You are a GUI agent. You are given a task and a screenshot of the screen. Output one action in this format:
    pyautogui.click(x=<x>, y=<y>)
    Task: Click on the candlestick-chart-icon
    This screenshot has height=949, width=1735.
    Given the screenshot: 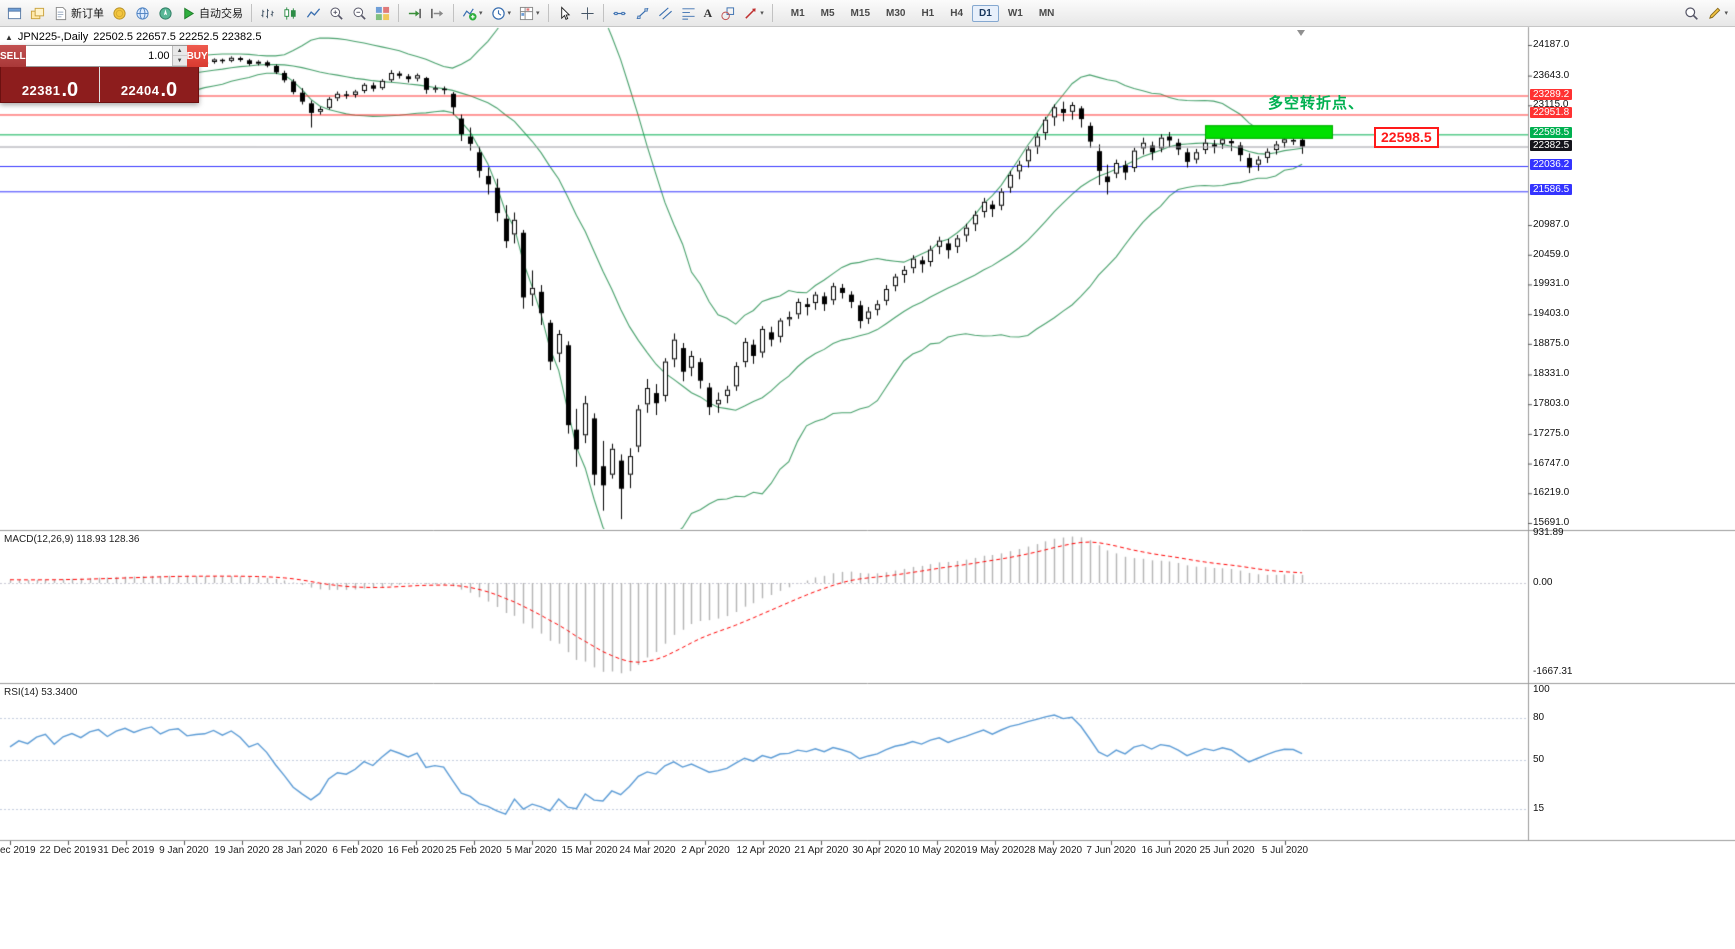 What is the action you would take?
    pyautogui.click(x=290, y=13)
    